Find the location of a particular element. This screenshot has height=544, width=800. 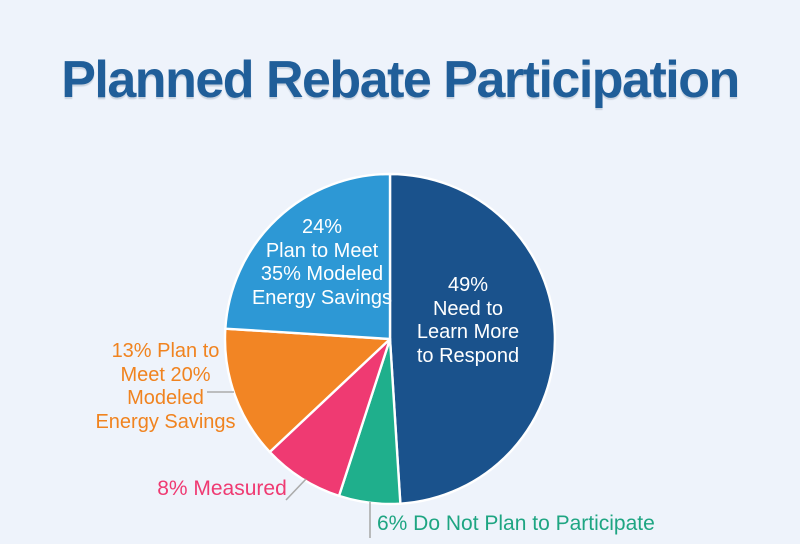

pie-slice-plan-to-meet-35-modeled is located at coordinates (308, 256).